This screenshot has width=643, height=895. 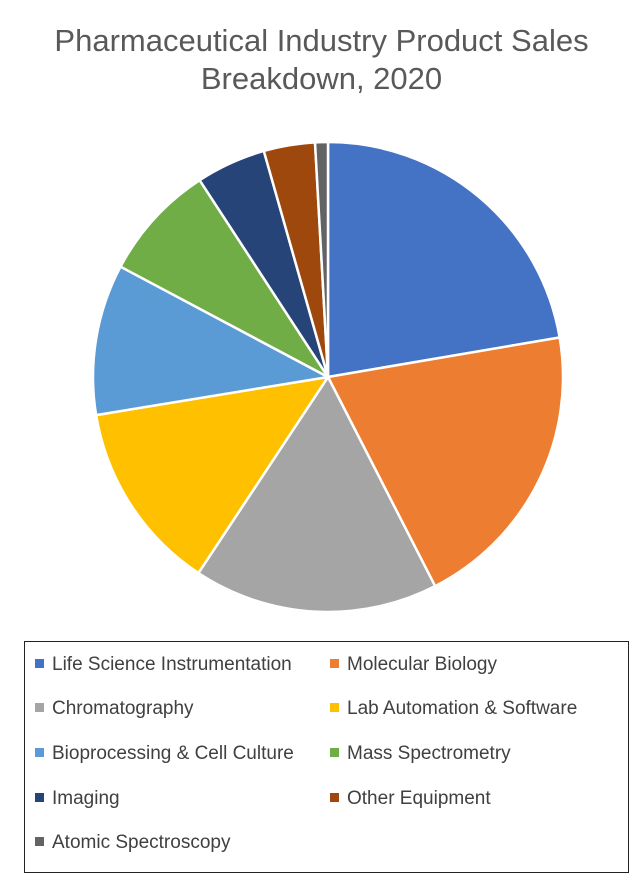 What do you see at coordinates (321, 78) in the screenshot?
I see `chart-title-line-2: Breakdown, 2020` at bounding box center [321, 78].